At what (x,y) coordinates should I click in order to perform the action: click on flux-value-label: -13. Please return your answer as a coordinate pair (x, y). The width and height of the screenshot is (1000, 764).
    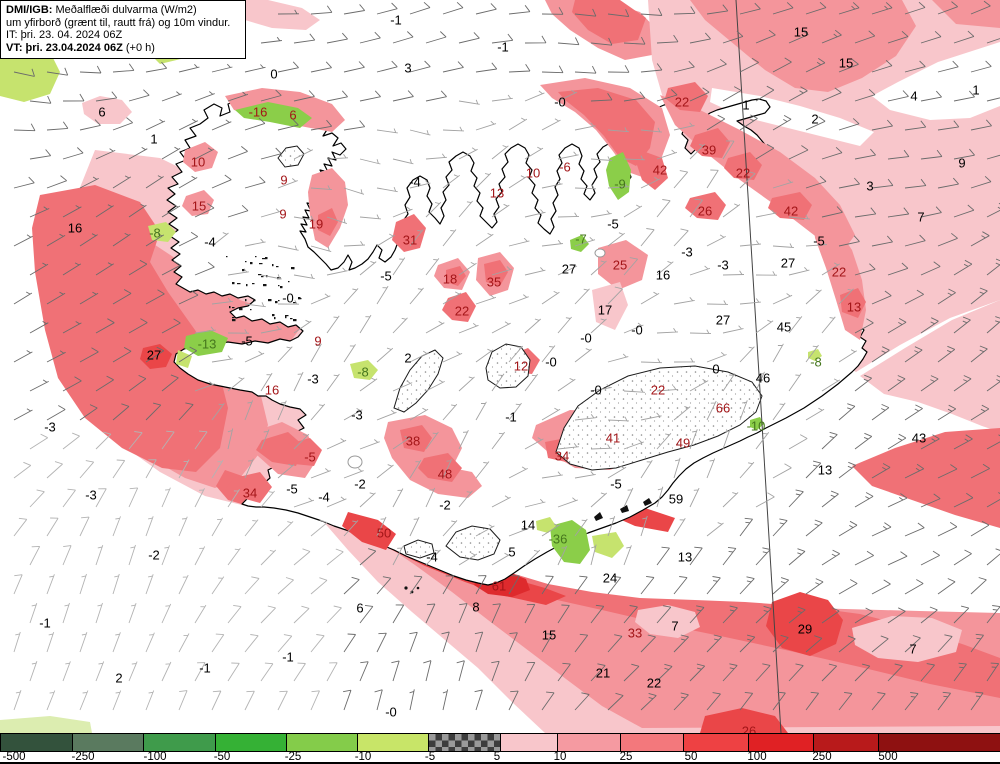
    Looking at the image, I should click on (207, 344).